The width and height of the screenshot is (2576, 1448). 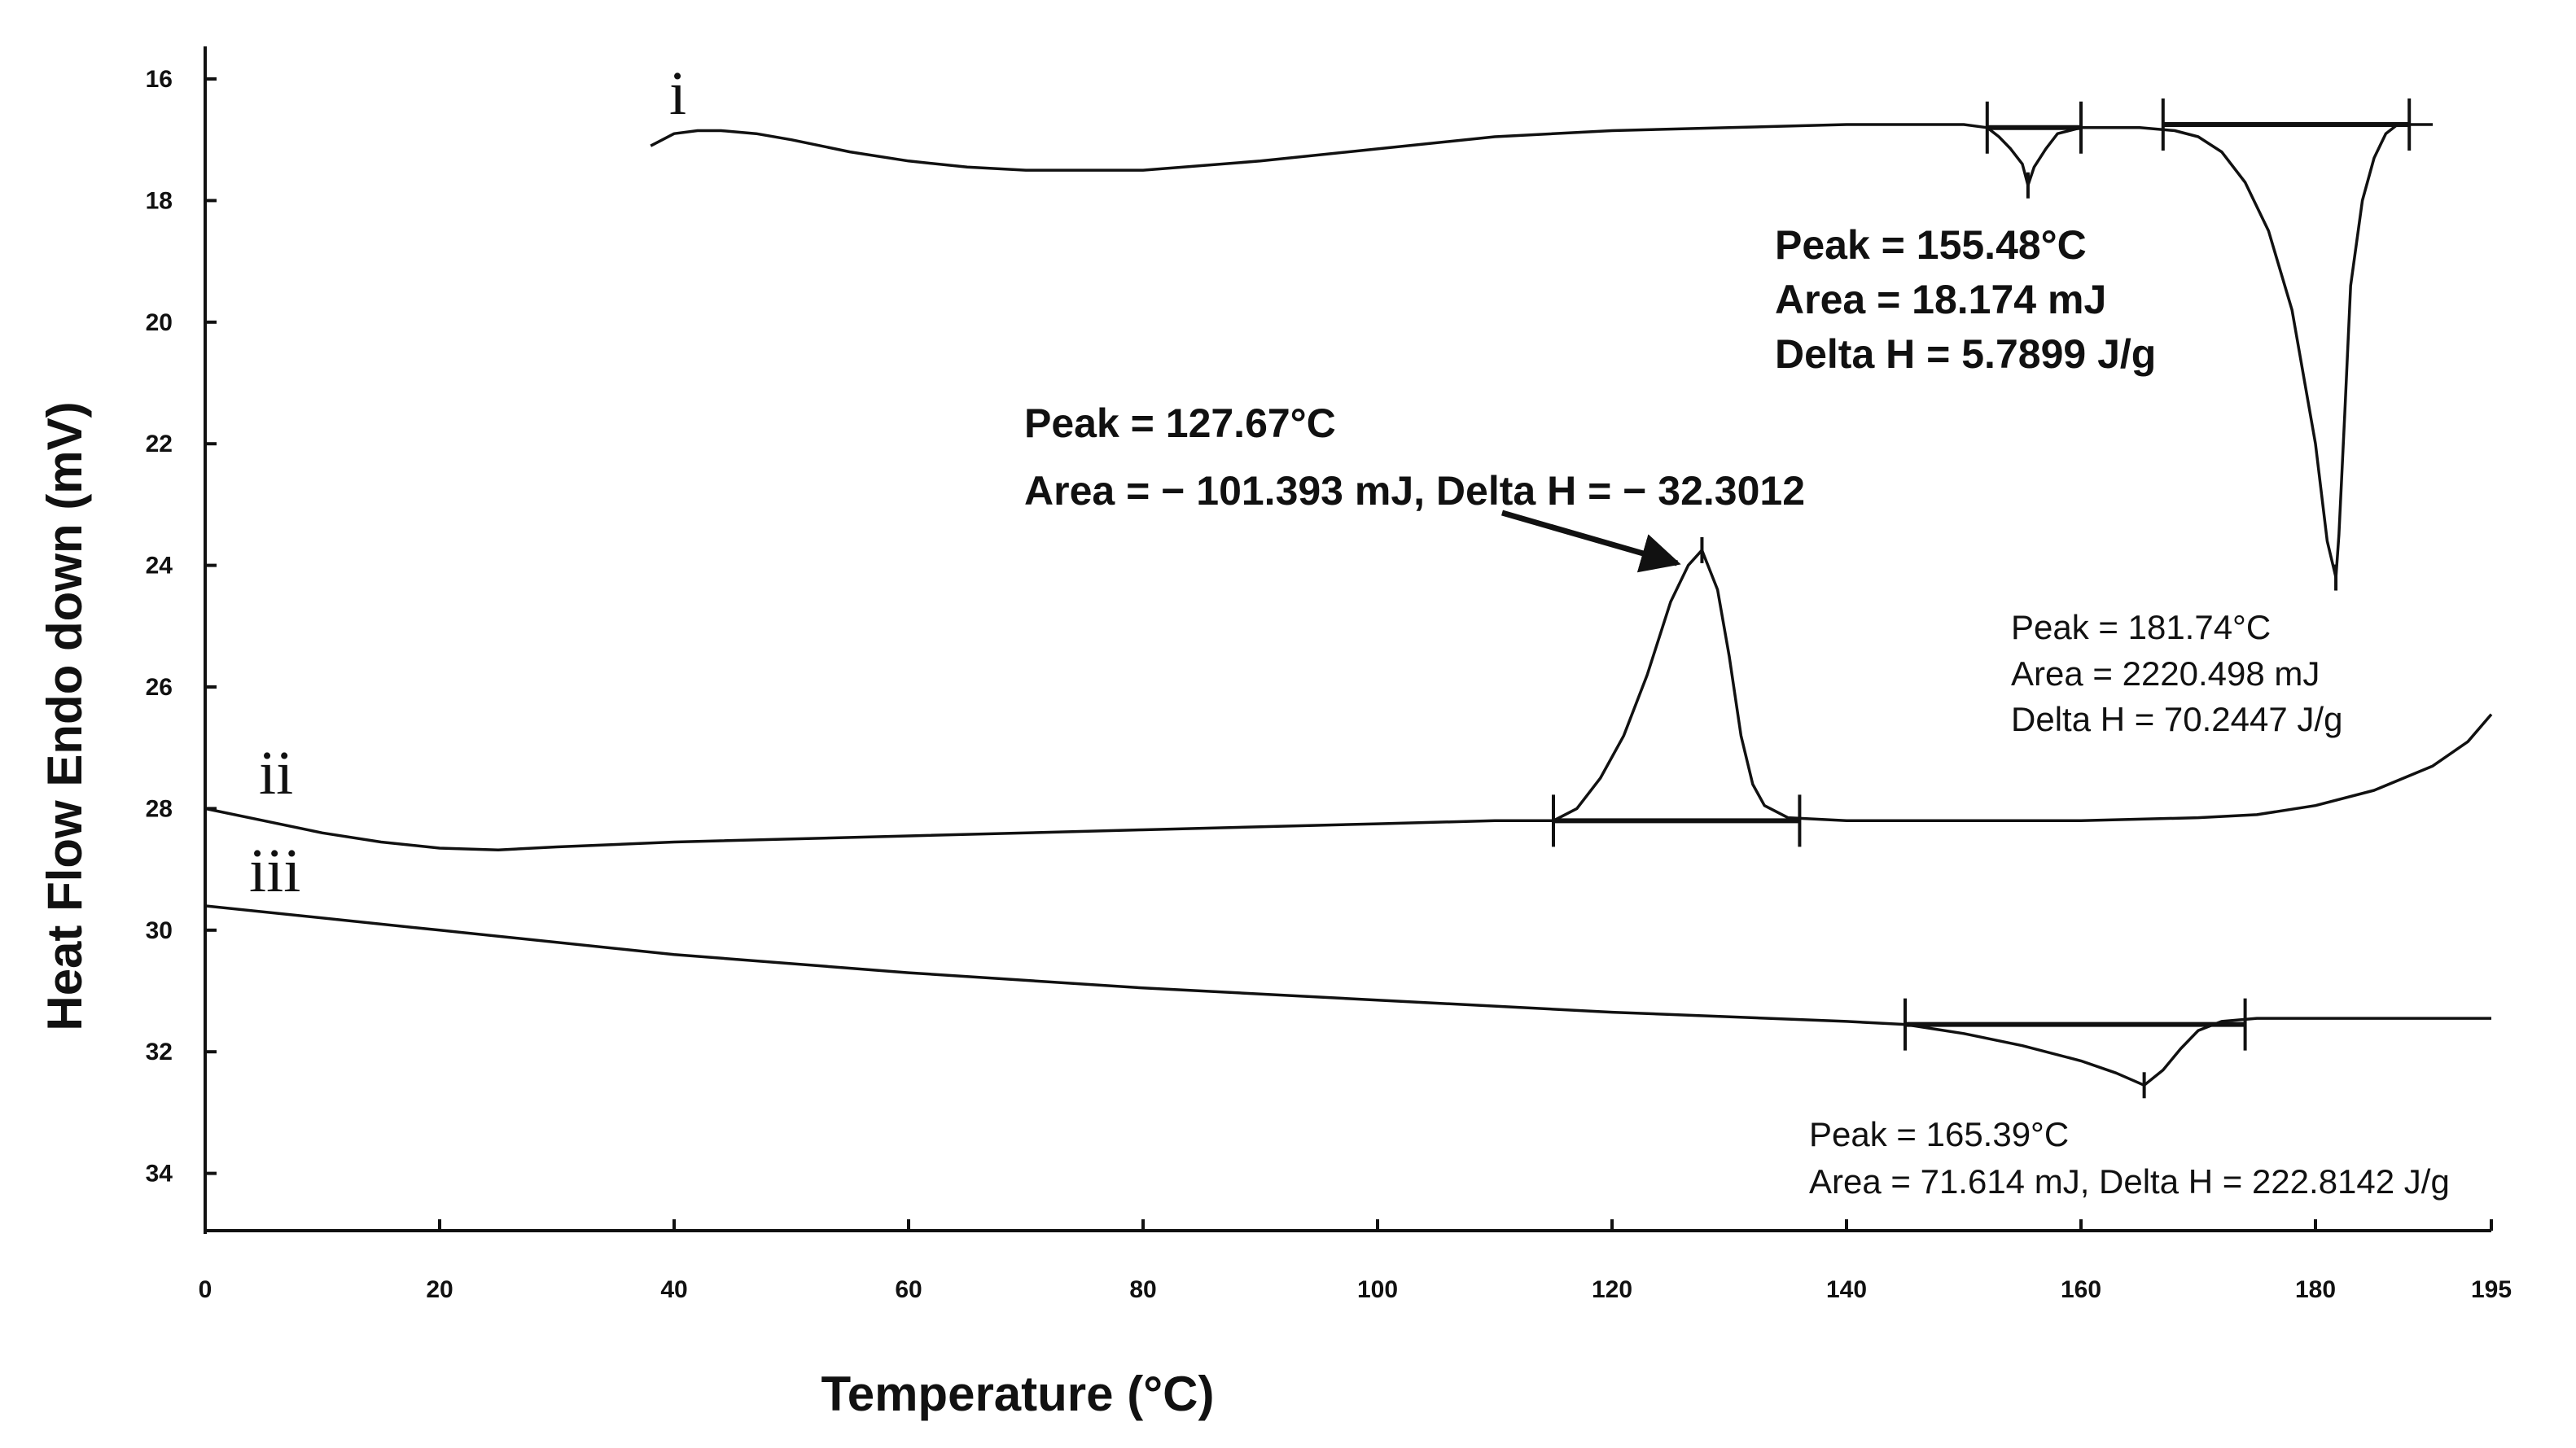 I want to click on x-tick-label: 80, so click(x=1142, y=1289).